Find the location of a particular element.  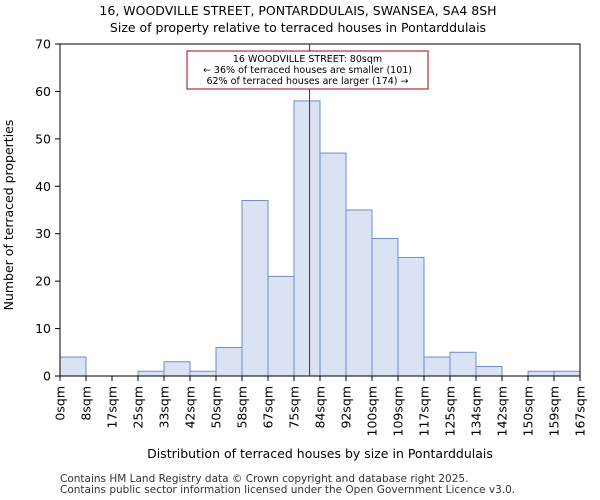

x-tick-label: 134sqm is located at coordinates (476, 411).